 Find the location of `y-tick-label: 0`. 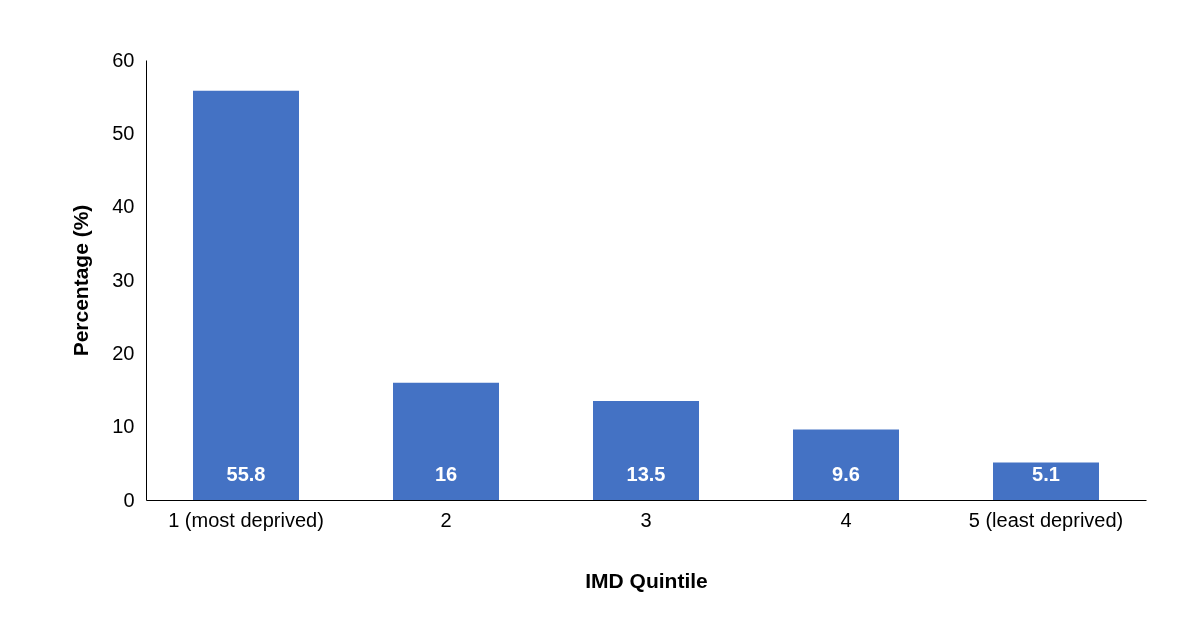

y-tick-label: 0 is located at coordinates (129, 499).